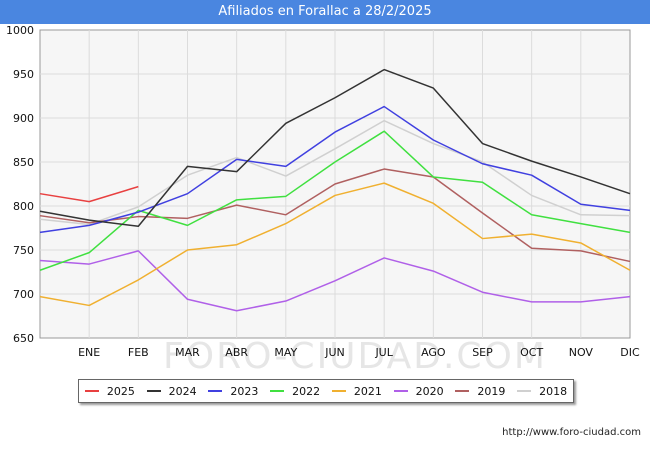  Describe the element at coordinates (429, 391) in the screenshot. I see `legend-label: 2020` at that location.